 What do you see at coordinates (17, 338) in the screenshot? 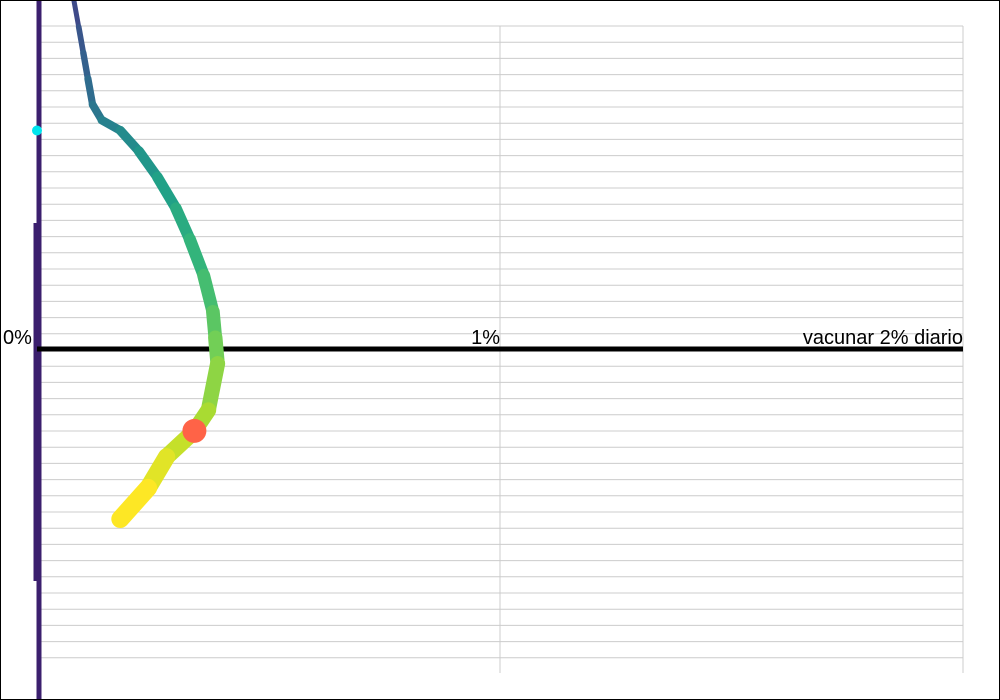
I see `x-tick-label-0: 0%` at bounding box center [17, 338].